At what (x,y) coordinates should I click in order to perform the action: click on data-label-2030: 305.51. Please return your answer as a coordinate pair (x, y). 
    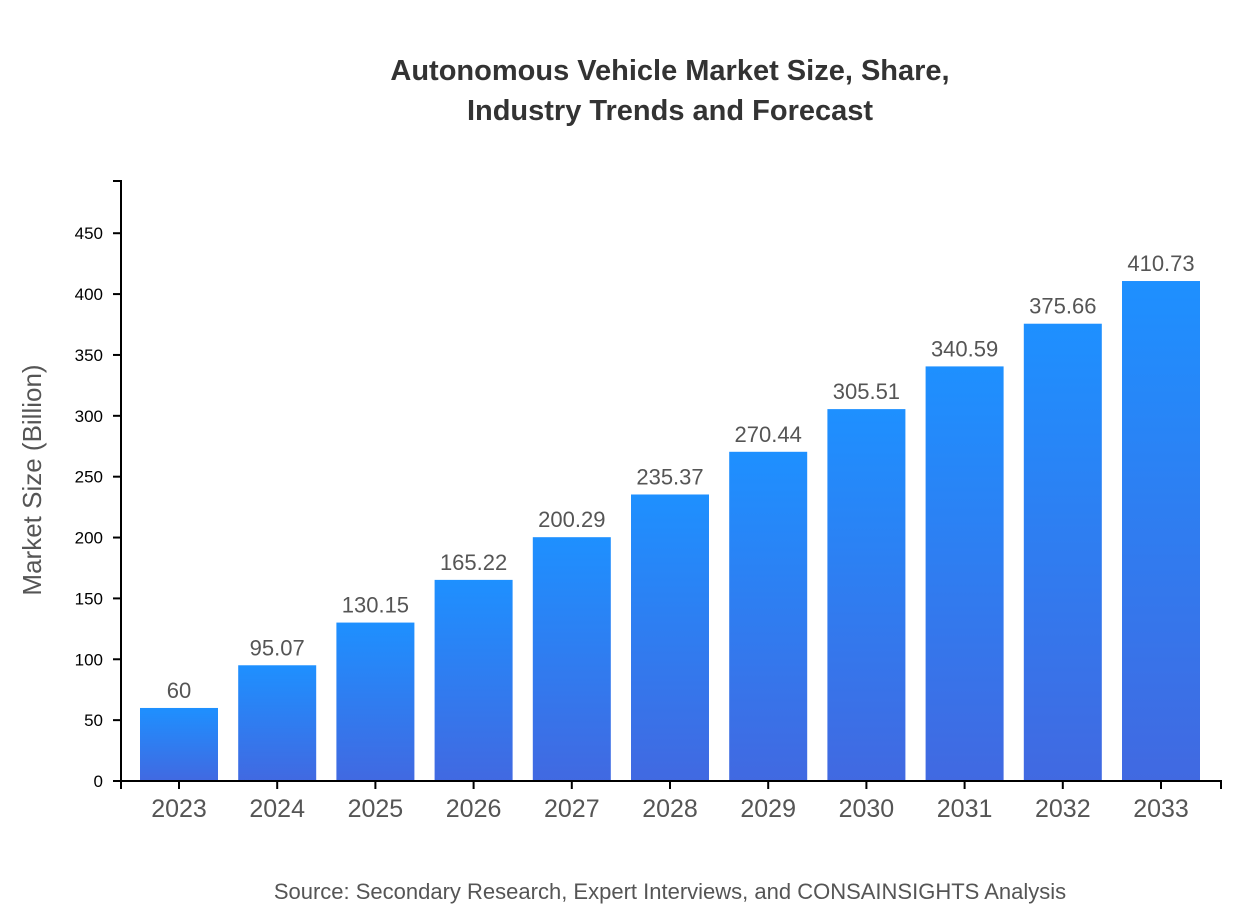
    Looking at the image, I should click on (866, 391).